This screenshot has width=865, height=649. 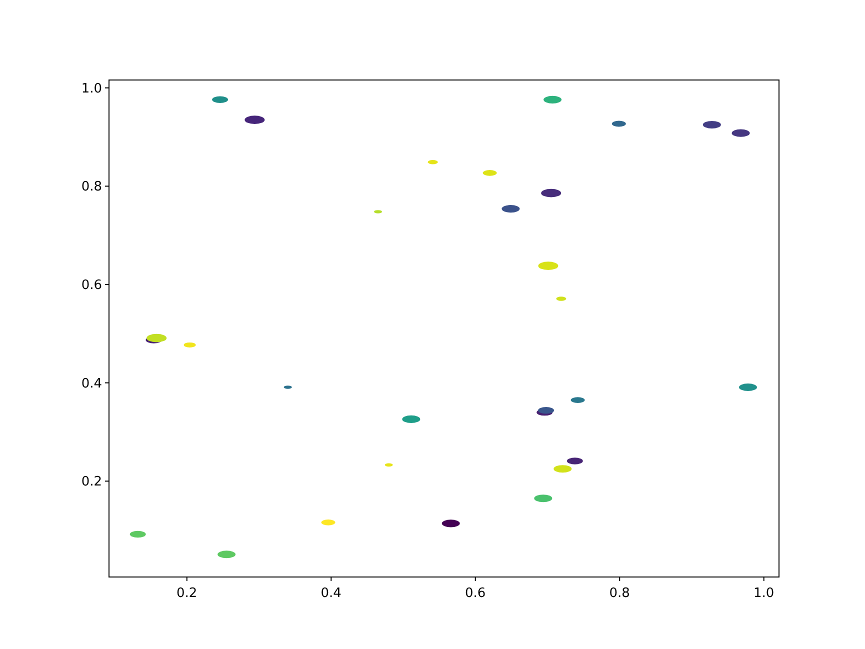 I want to click on x-tick-label: 0.8, so click(x=619, y=593).